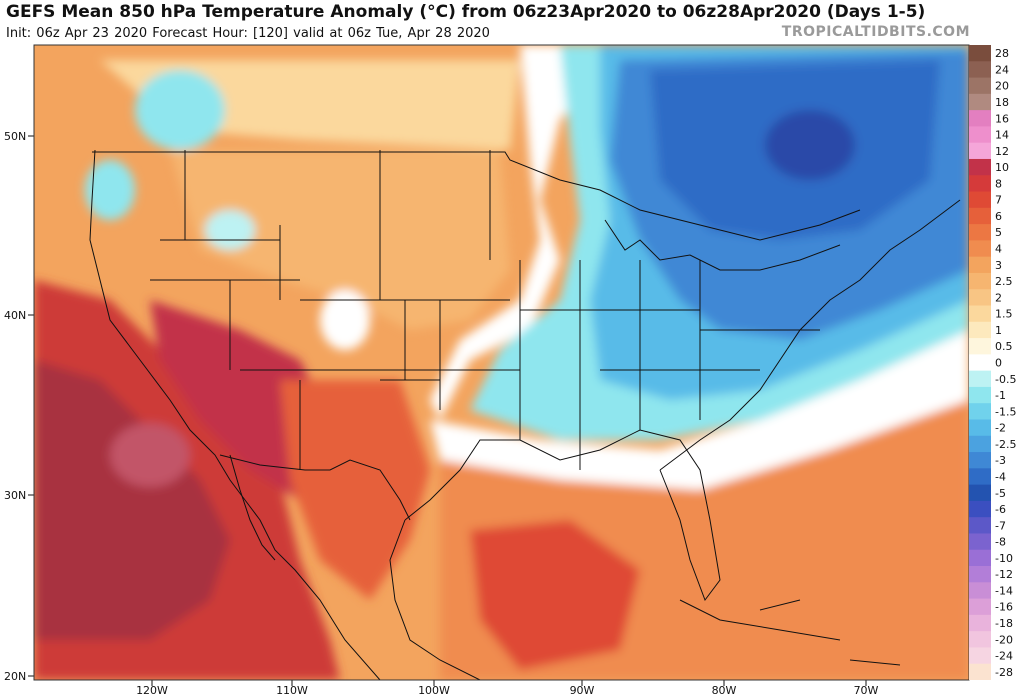 The image size is (1024, 696). Describe the element at coordinates (1000, 395) in the screenshot. I see `legend-label: -1` at that location.